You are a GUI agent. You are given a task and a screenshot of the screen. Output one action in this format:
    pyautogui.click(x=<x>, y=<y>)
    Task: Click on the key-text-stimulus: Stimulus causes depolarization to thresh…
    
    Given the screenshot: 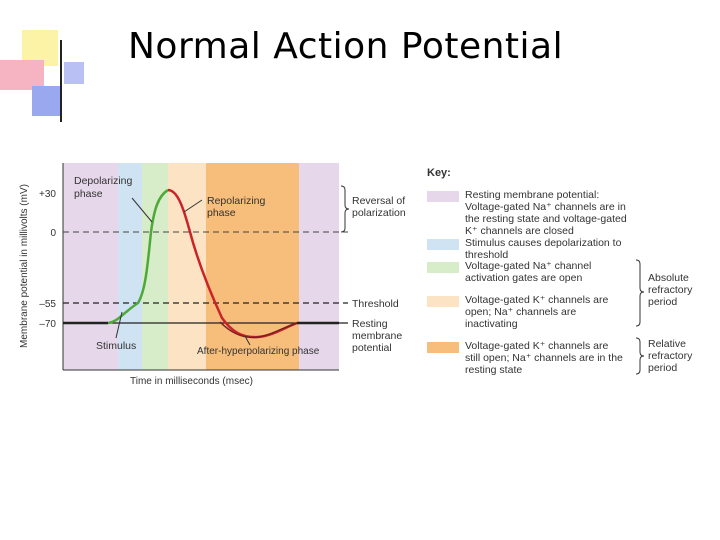 What is the action you would take?
    pyautogui.click(x=543, y=249)
    